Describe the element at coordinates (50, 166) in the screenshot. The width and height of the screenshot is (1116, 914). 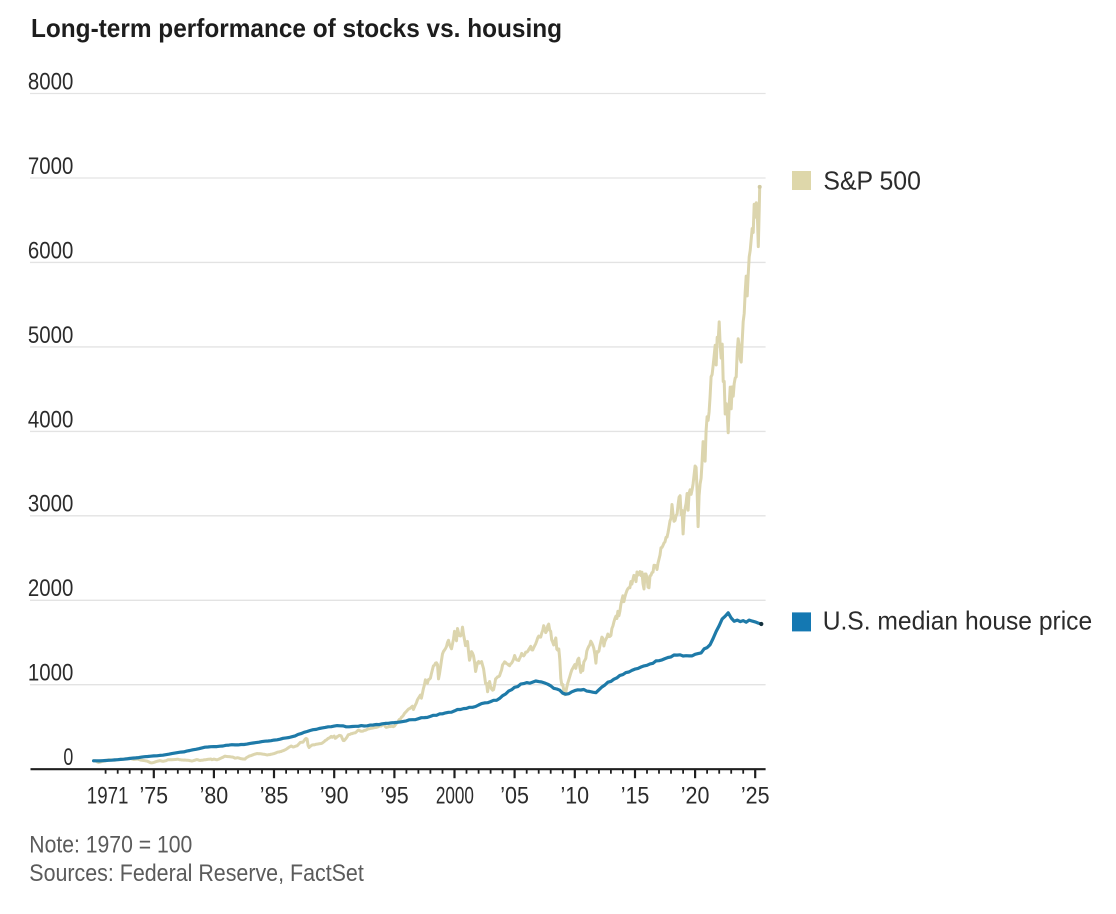
I see `svg-text: 7000` at that location.